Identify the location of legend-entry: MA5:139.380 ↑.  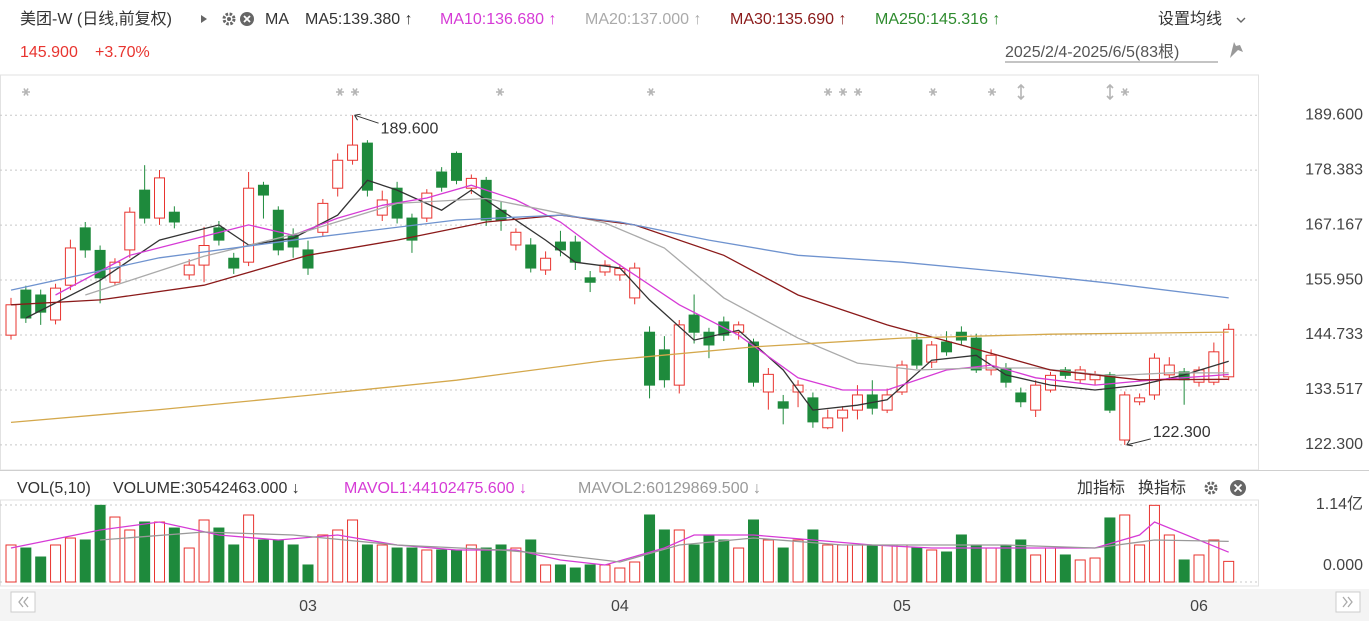
(359, 19).